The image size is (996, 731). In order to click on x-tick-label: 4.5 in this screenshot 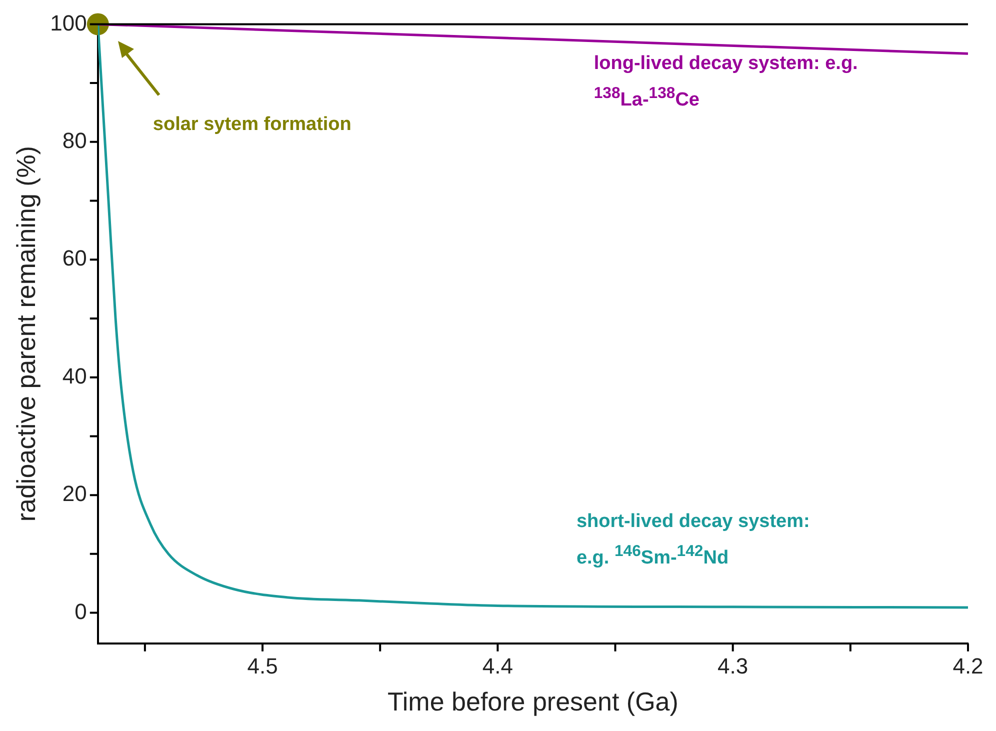, I will do `click(262, 666)`.